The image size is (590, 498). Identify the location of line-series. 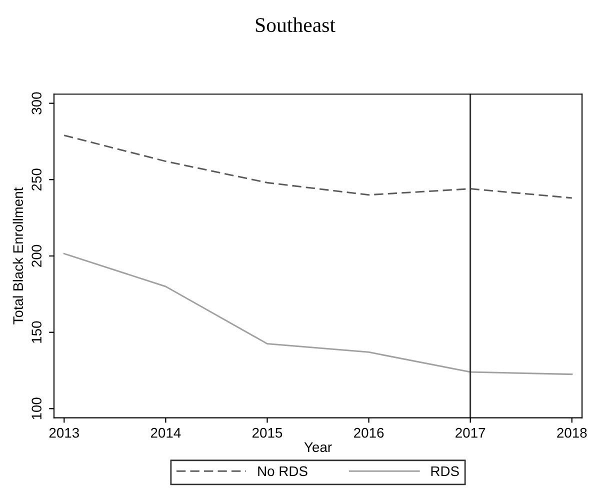
(318, 166).